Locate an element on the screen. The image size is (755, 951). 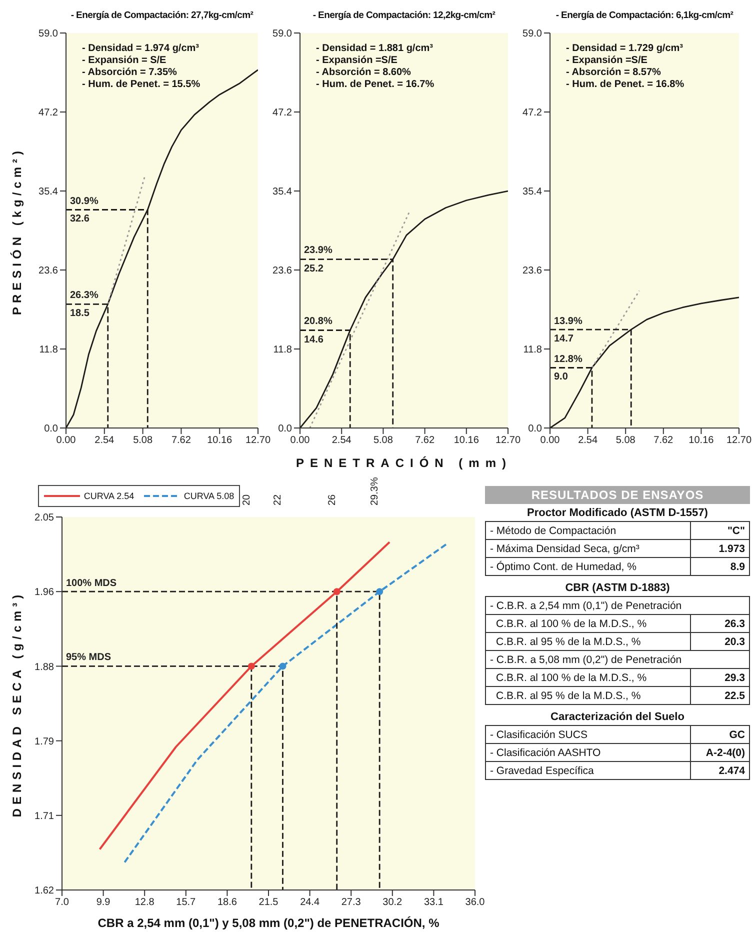
annotation: 20.8% is located at coordinates (318, 322).